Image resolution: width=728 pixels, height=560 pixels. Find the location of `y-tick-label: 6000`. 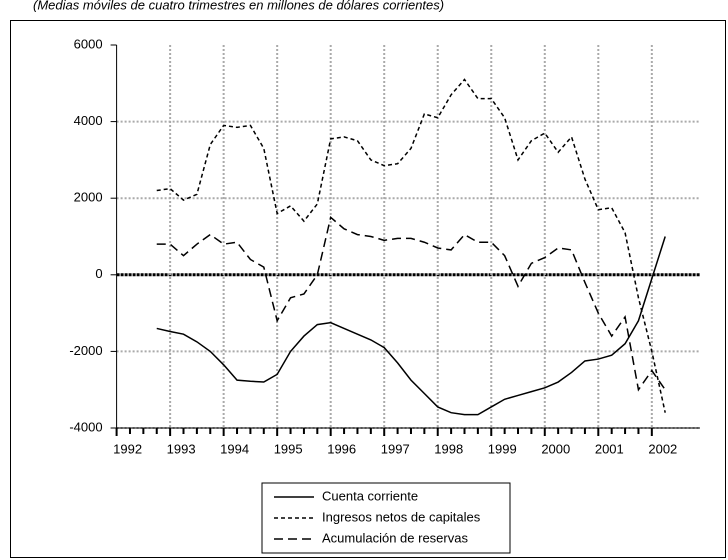

y-tick-label: 6000 is located at coordinates (88, 43).